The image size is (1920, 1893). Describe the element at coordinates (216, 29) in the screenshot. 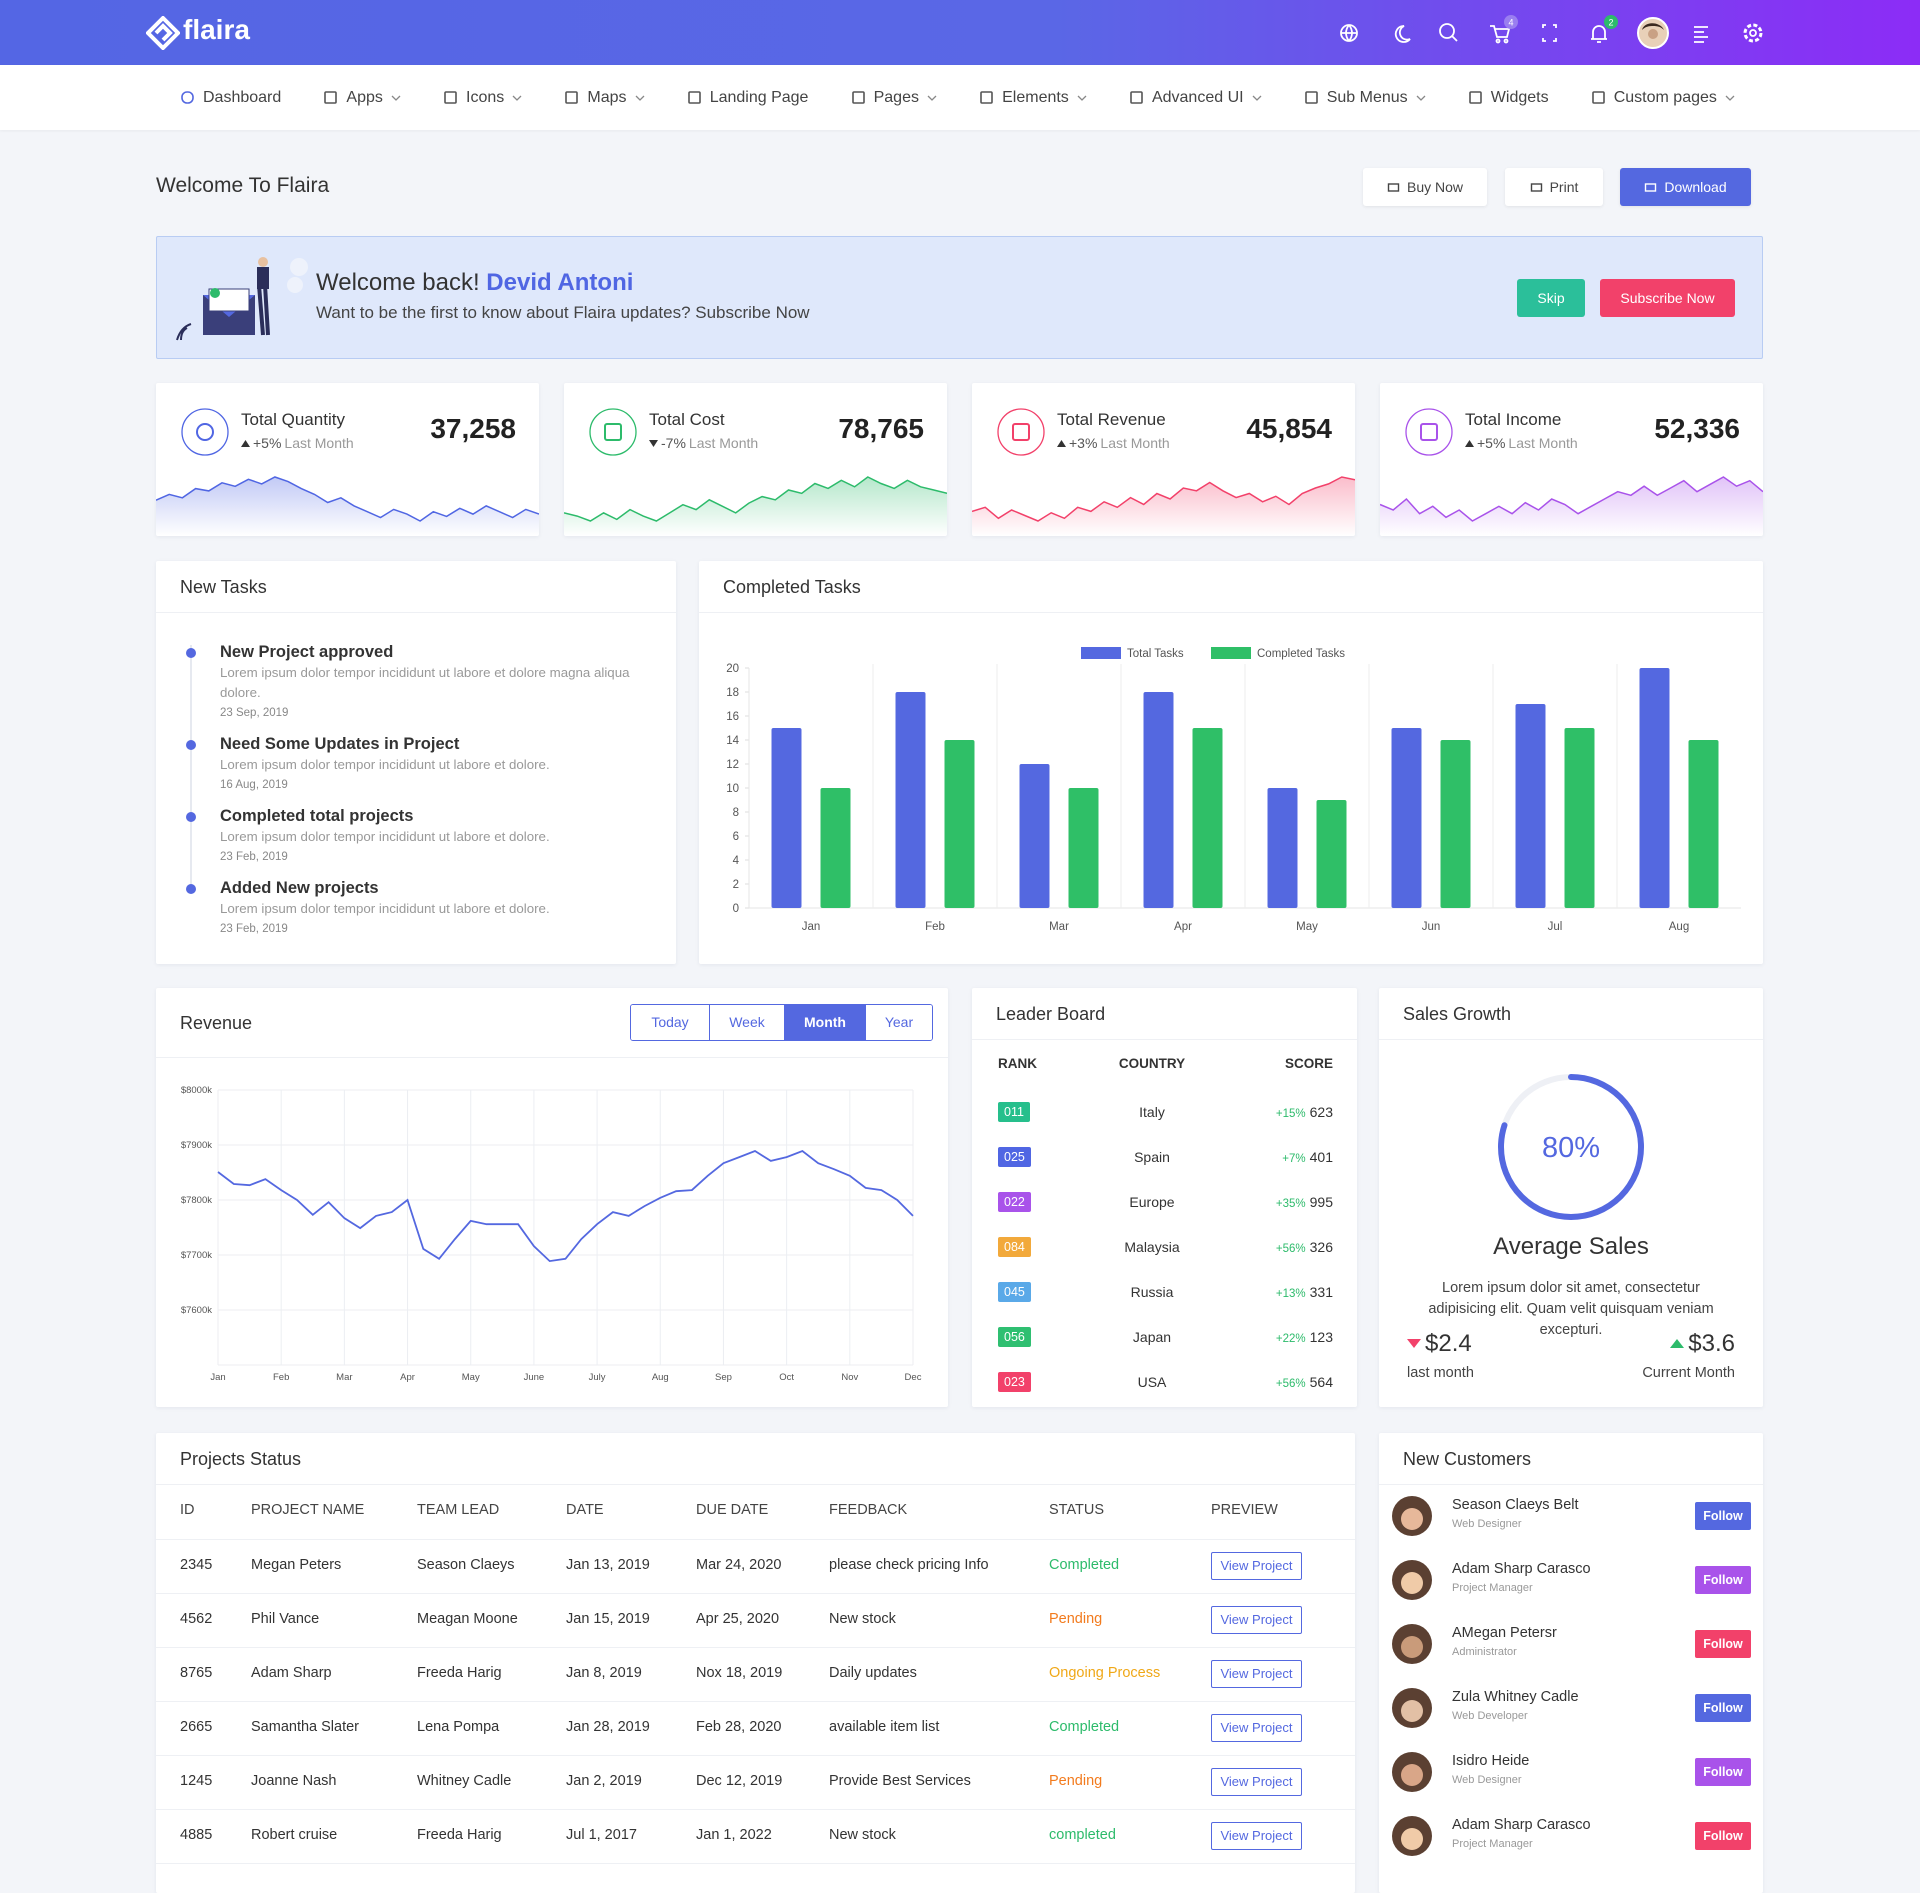

I see `logo-text: flaira` at that location.